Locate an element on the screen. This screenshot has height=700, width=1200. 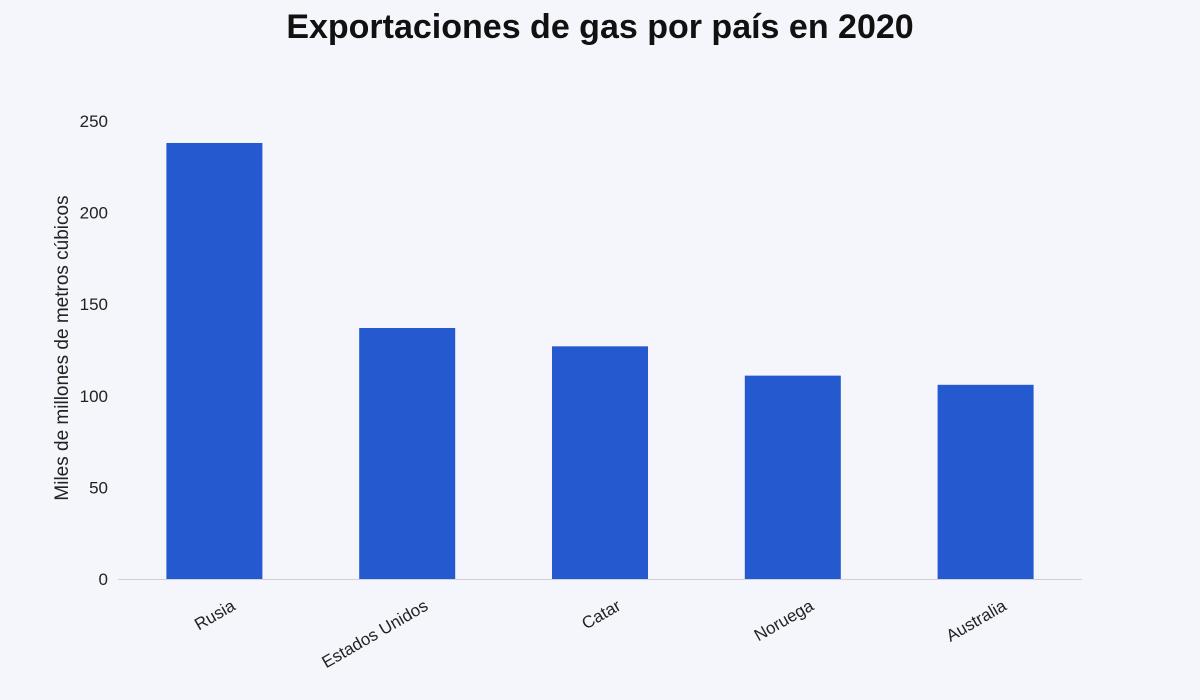
y-tick-label: 200 is located at coordinates (94, 213).